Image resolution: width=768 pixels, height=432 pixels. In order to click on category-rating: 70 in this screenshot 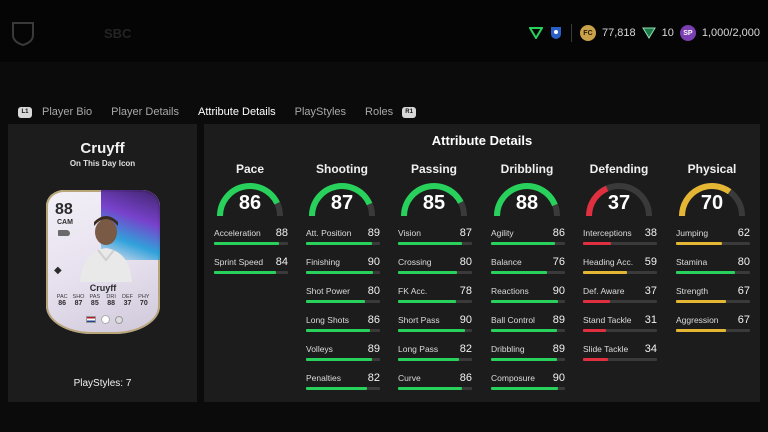, I will do `click(712, 203)`.